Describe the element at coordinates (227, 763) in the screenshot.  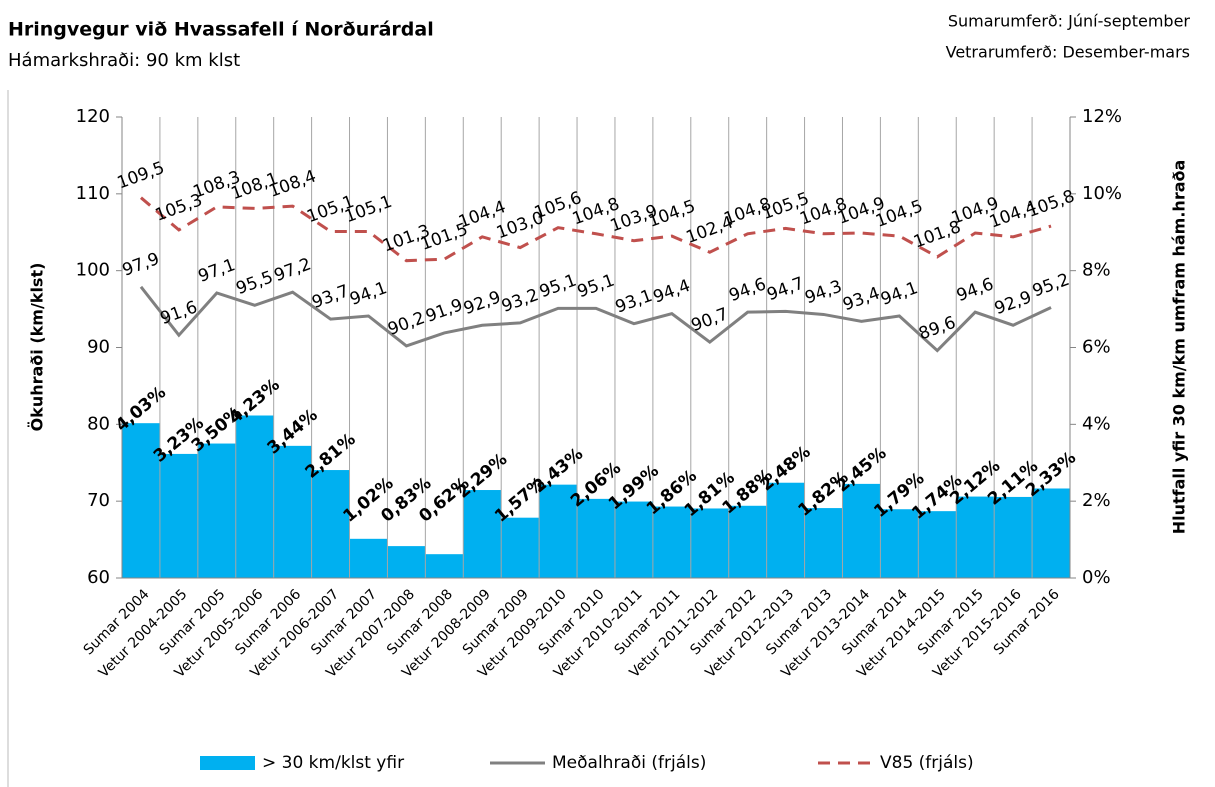
I see `legend-swatch` at that location.